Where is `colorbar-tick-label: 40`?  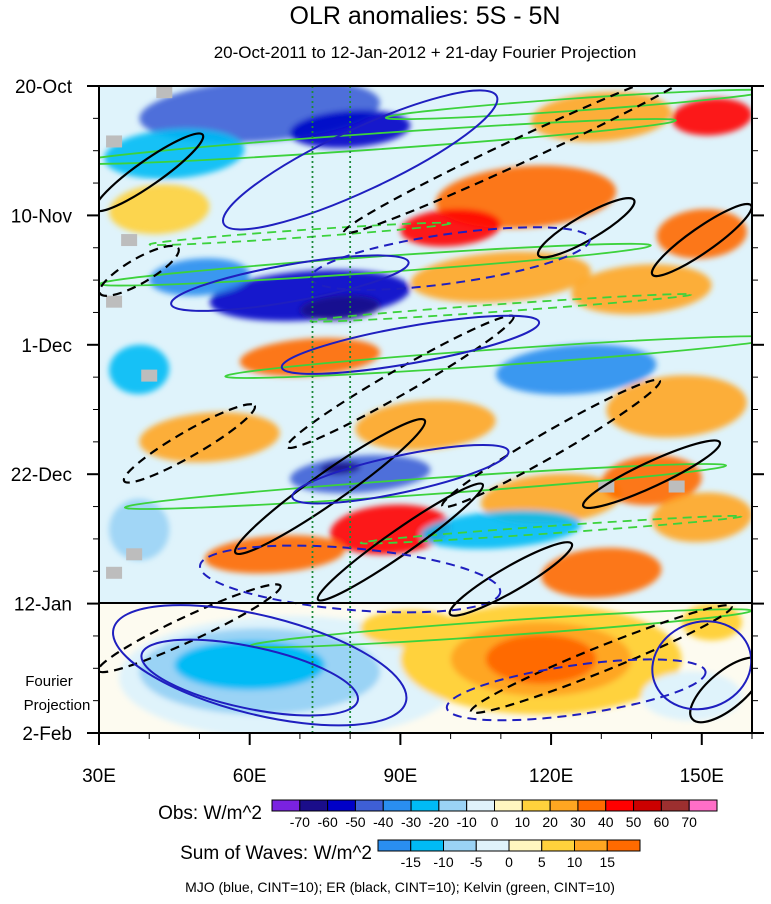
colorbar-tick-label: 40 is located at coordinates (606, 822).